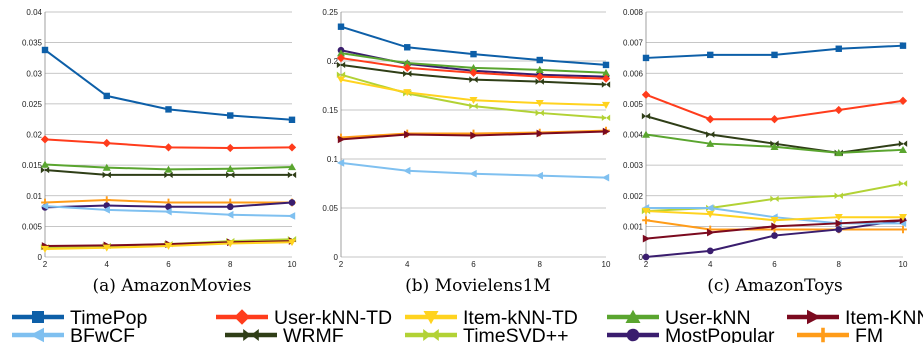  I want to click on series-line-timesvdplusplus, so click(774, 197).